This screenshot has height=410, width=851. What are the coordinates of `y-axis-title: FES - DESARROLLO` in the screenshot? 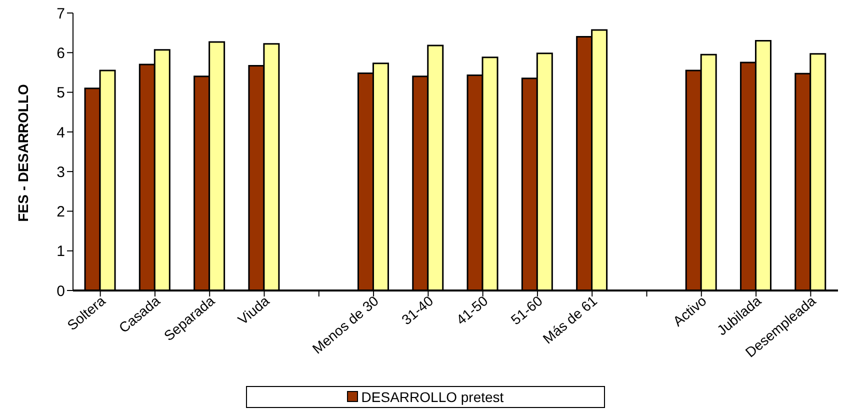 It's located at (22, 153).